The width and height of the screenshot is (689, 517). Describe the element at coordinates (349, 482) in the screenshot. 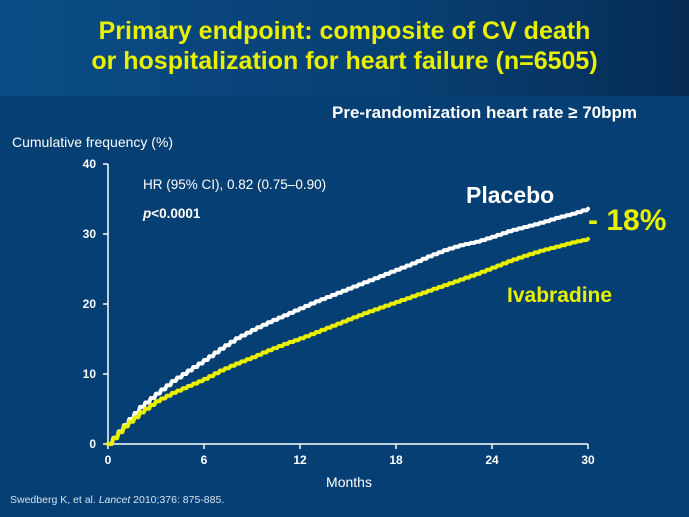

I see `x-axis-label: Months` at that location.